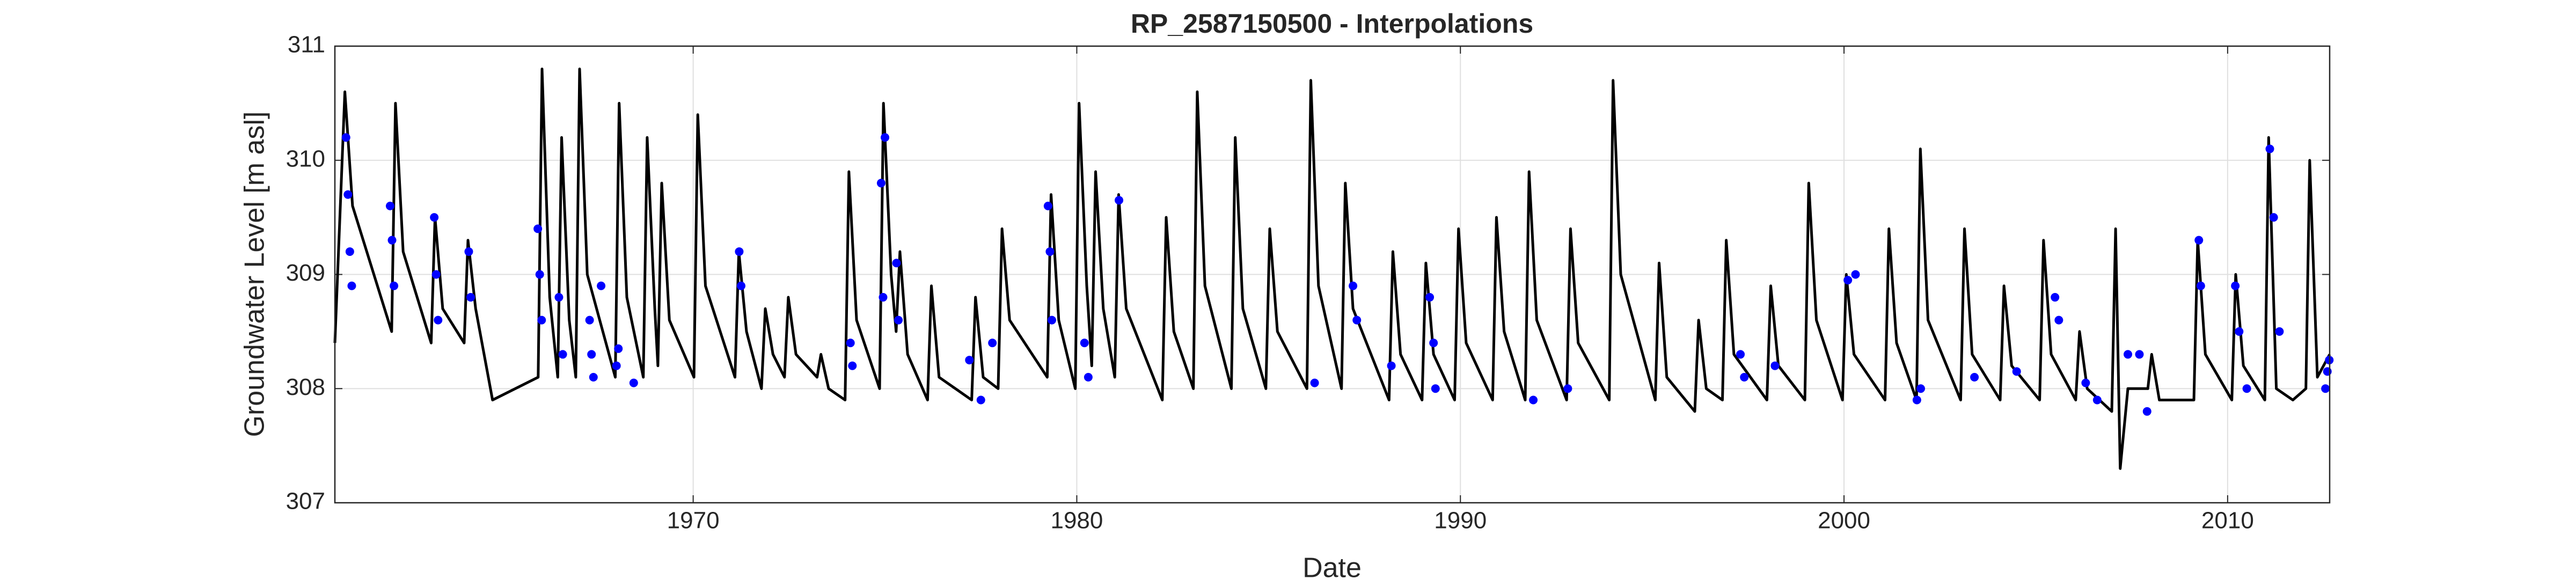 This screenshot has width=2576, height=587. What do you see at coordinates (305, 387) in the screenshot?
I see `y-tick-label: 308` at bounding box center [305, 387].